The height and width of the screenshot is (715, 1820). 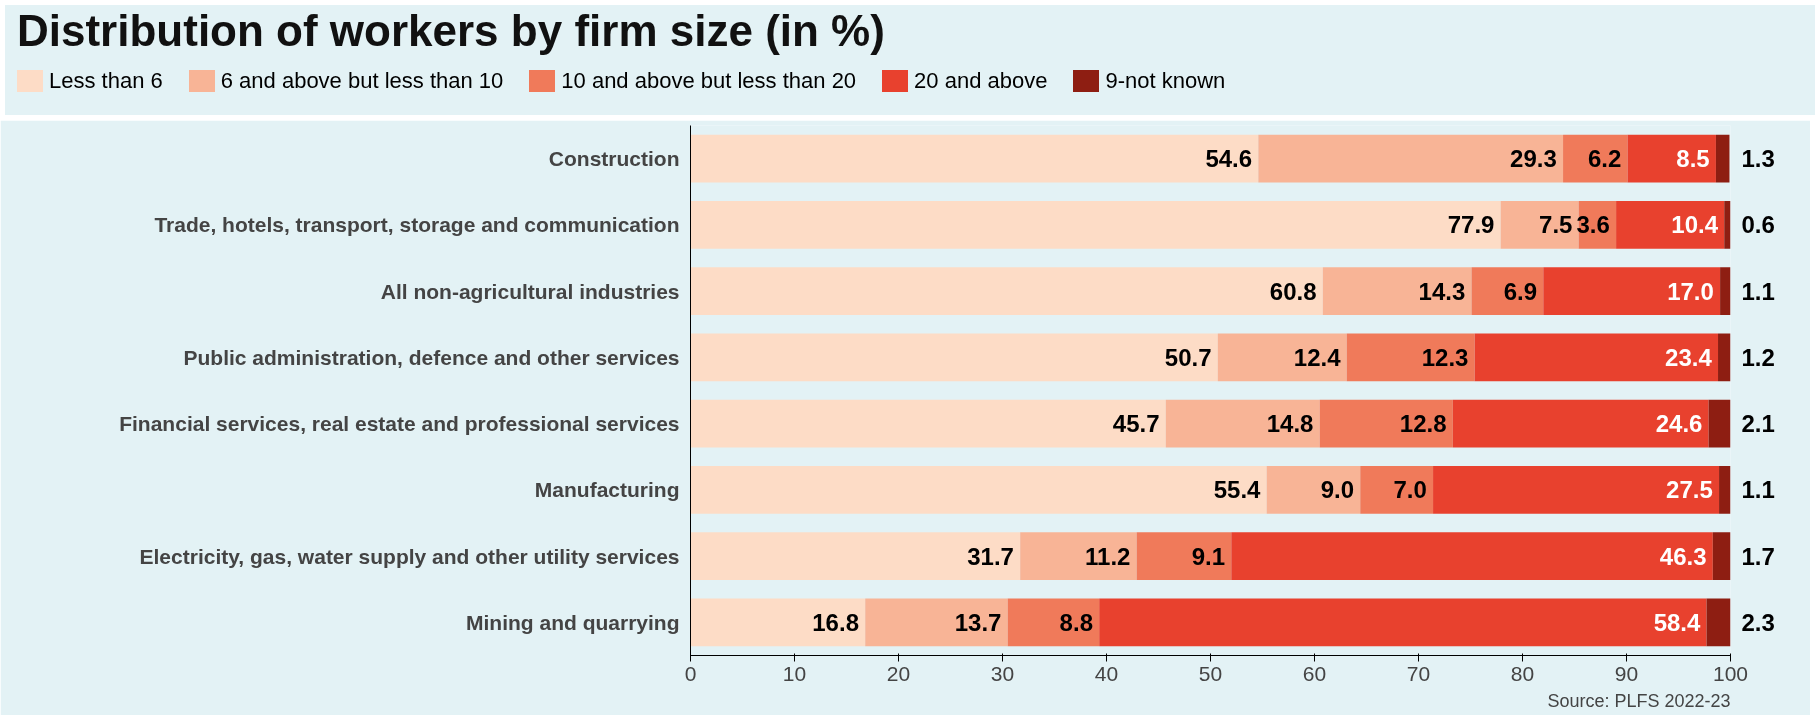 I want to click on data-label: 54.6, so click(x=1229, y=159).